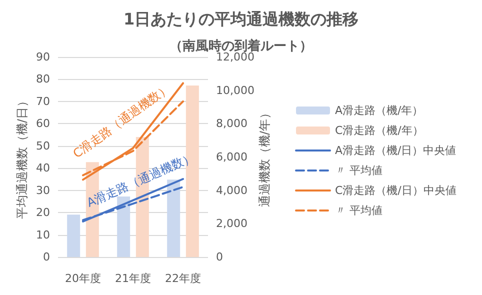 Image resolution: width=482 pixels, height=295 pixels. I want to click on text: 1日あたりの平均通過機数の推移, so click(241, 19).